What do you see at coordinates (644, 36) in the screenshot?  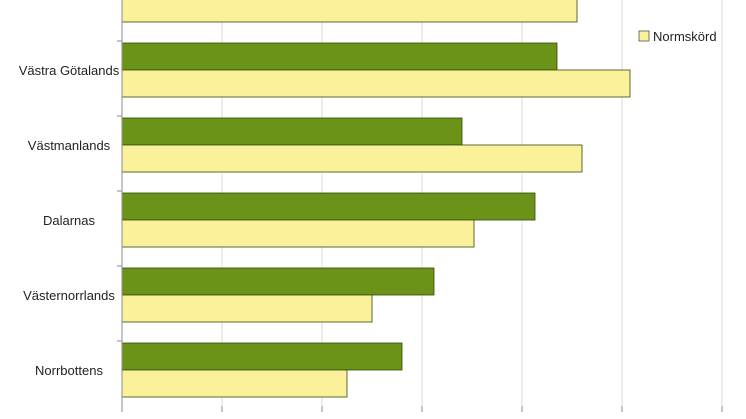 I see `legend-swatch-normskord` at bounding box center [644, 36].